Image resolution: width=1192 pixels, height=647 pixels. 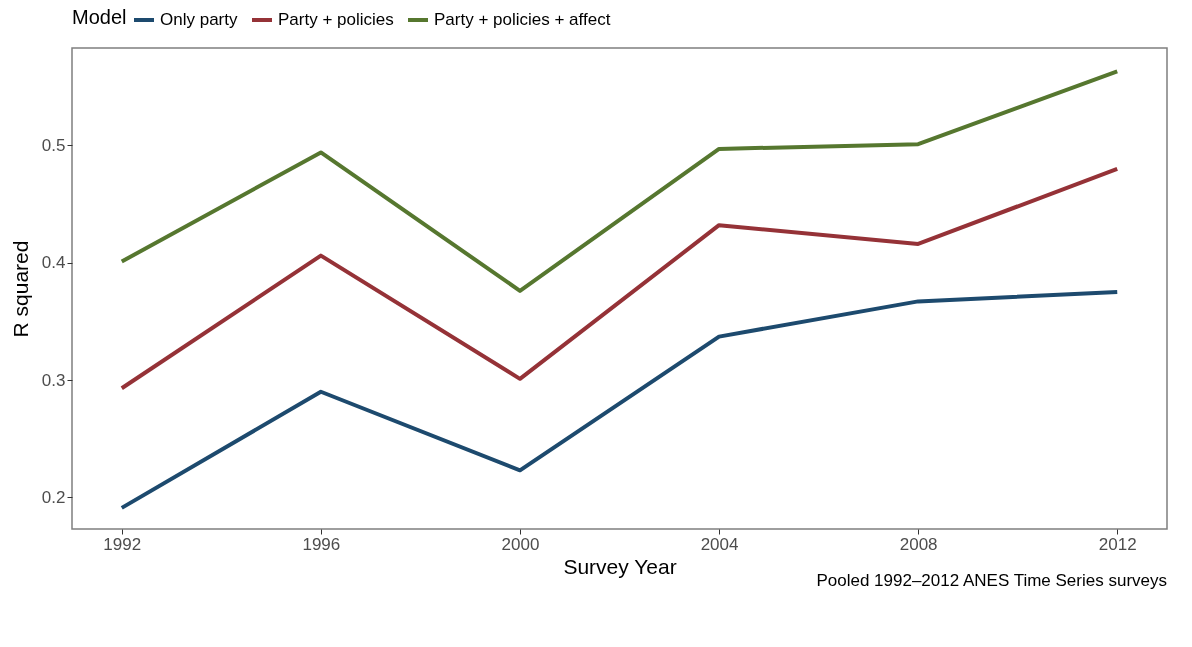 What do you see at coordinates (199, 19) in the screenshot?
I see `legend-label: Only party` at bounding box center [199, 19].